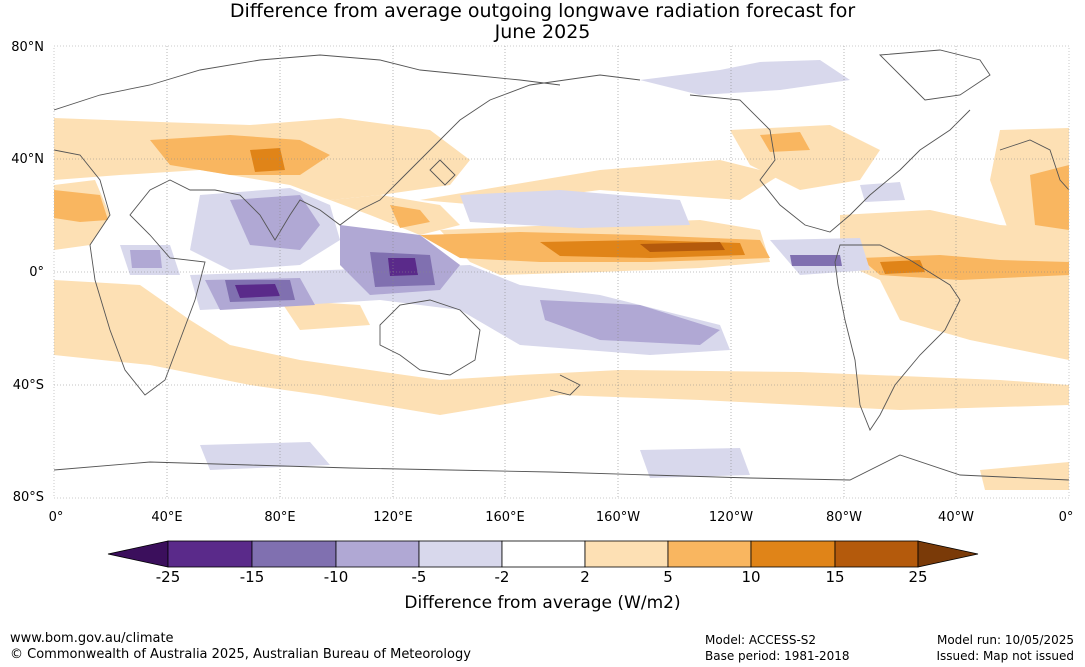 This screenshot has width=1085, height=667. I want to click on lat-label-40n: 40°N, so click(27, 159).